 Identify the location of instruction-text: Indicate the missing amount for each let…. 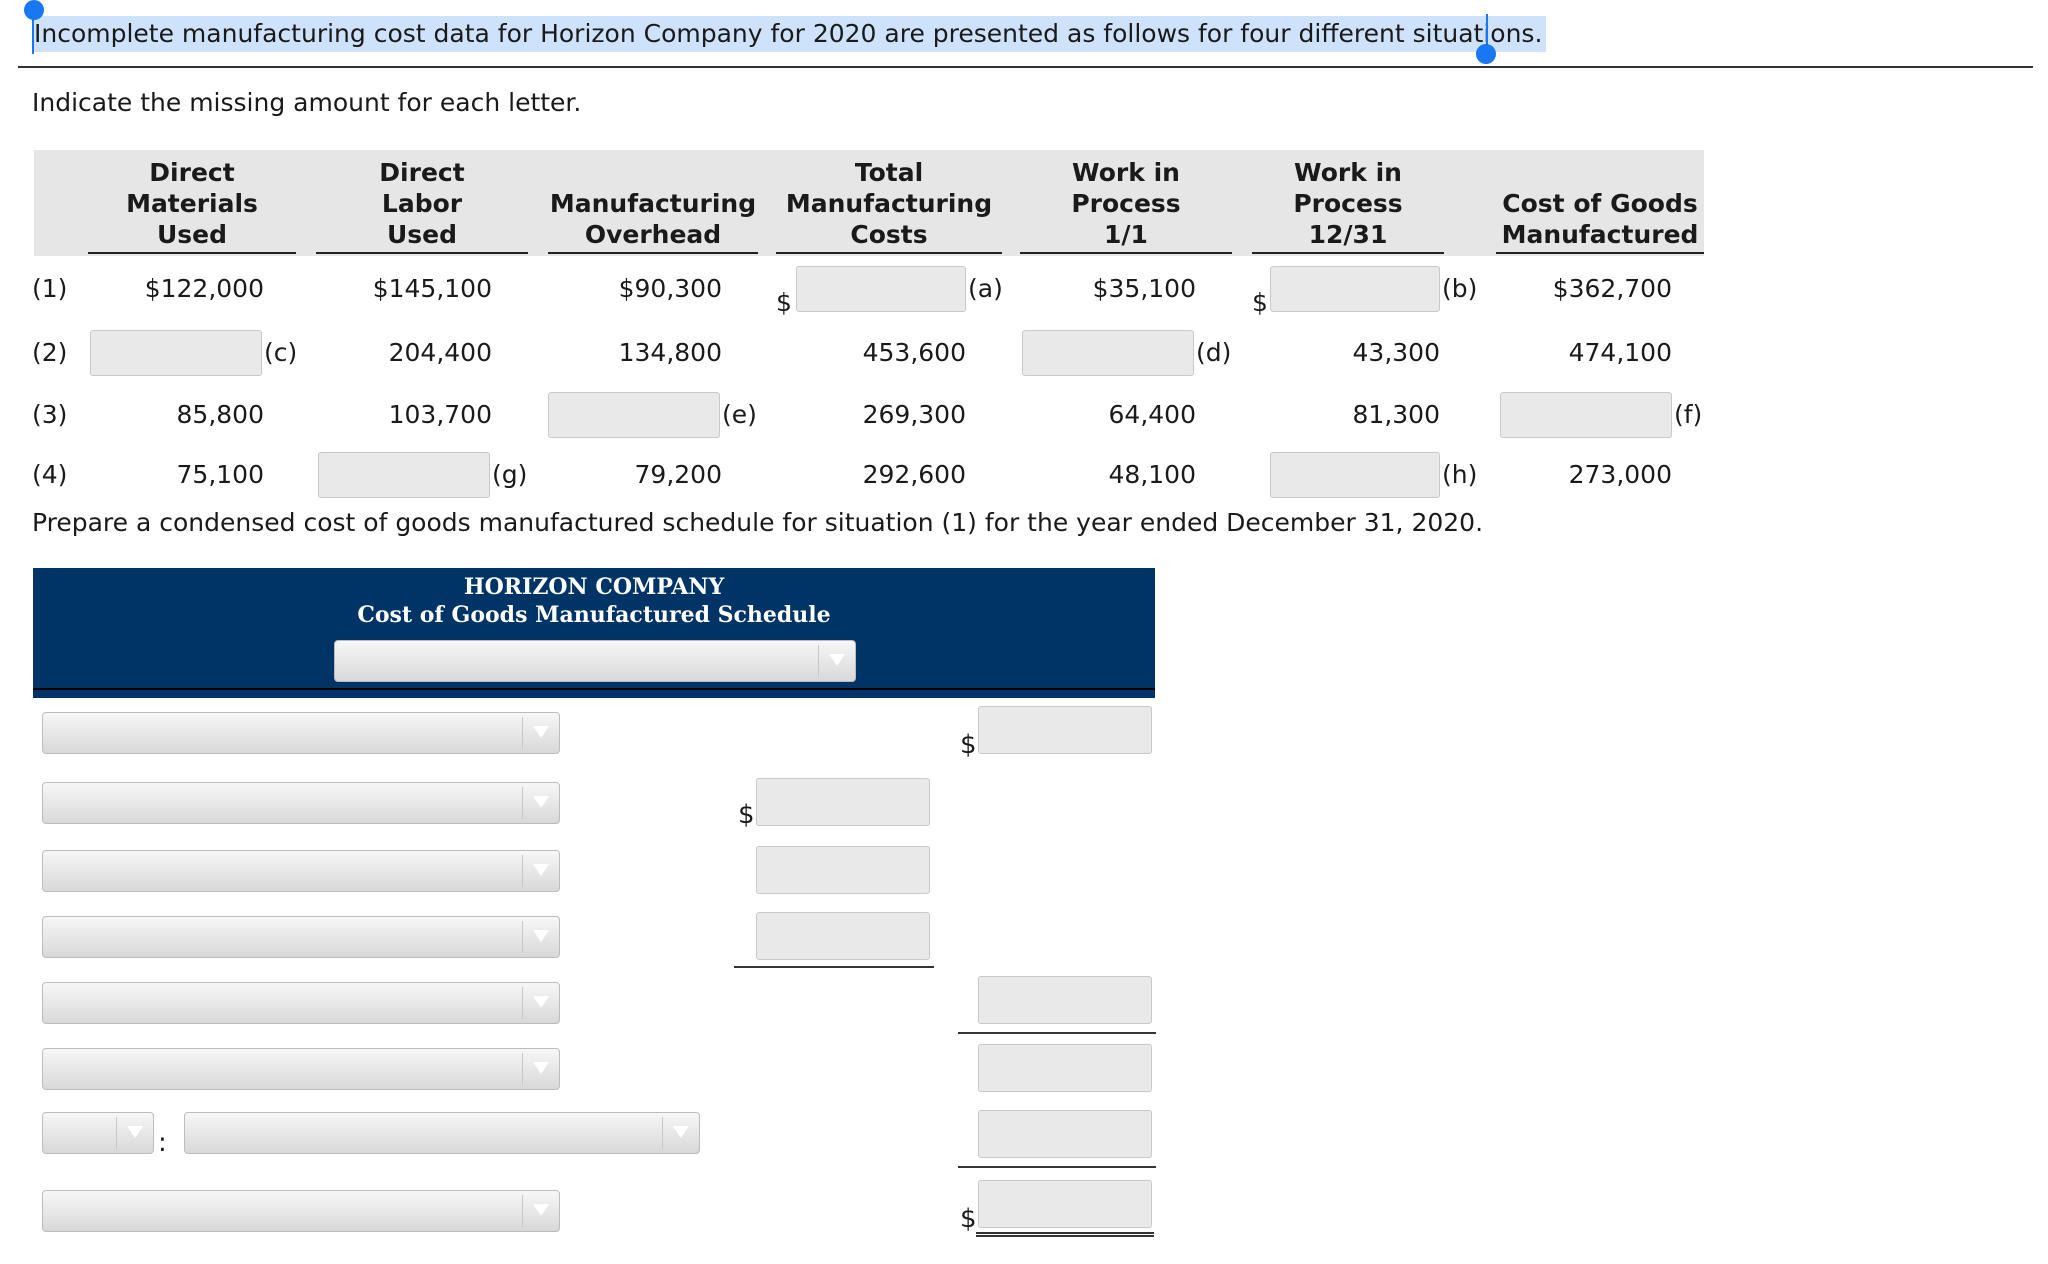
(307, 102).